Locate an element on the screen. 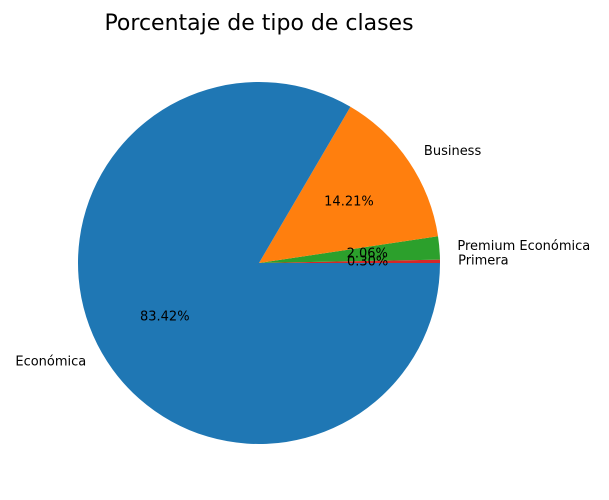 Image resolution: width=609 pixels, height=500 pixels. chart-title: Porcentaje de tipo de clases is located at coordinates (258, 23).